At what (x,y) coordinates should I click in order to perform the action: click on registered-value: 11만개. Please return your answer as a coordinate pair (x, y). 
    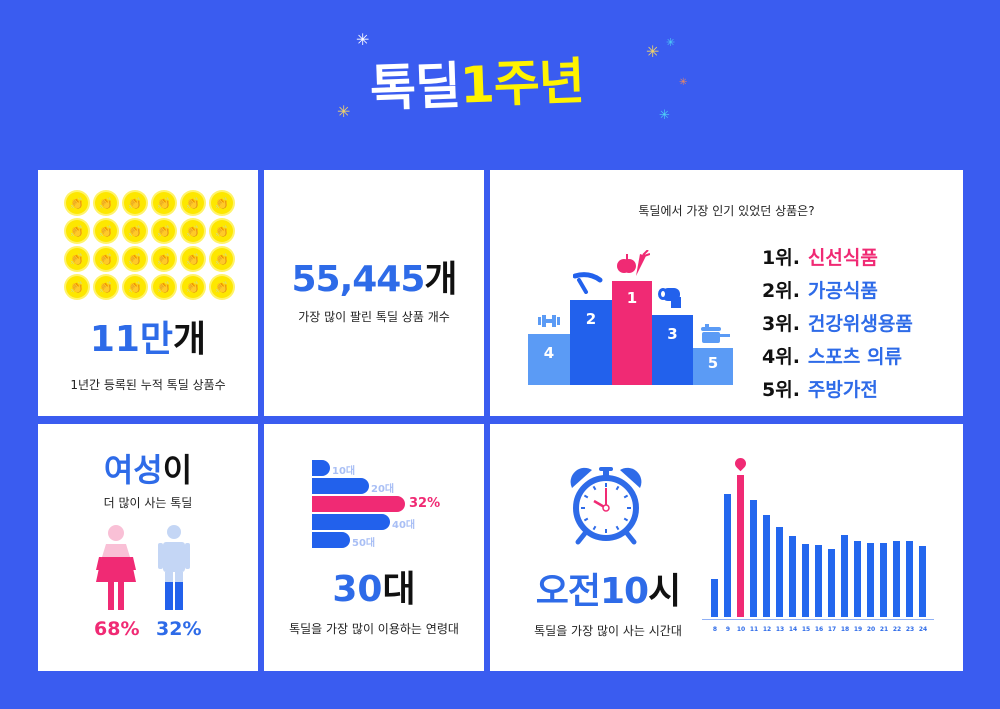
    Looking at the image, I should click on (148, 339).